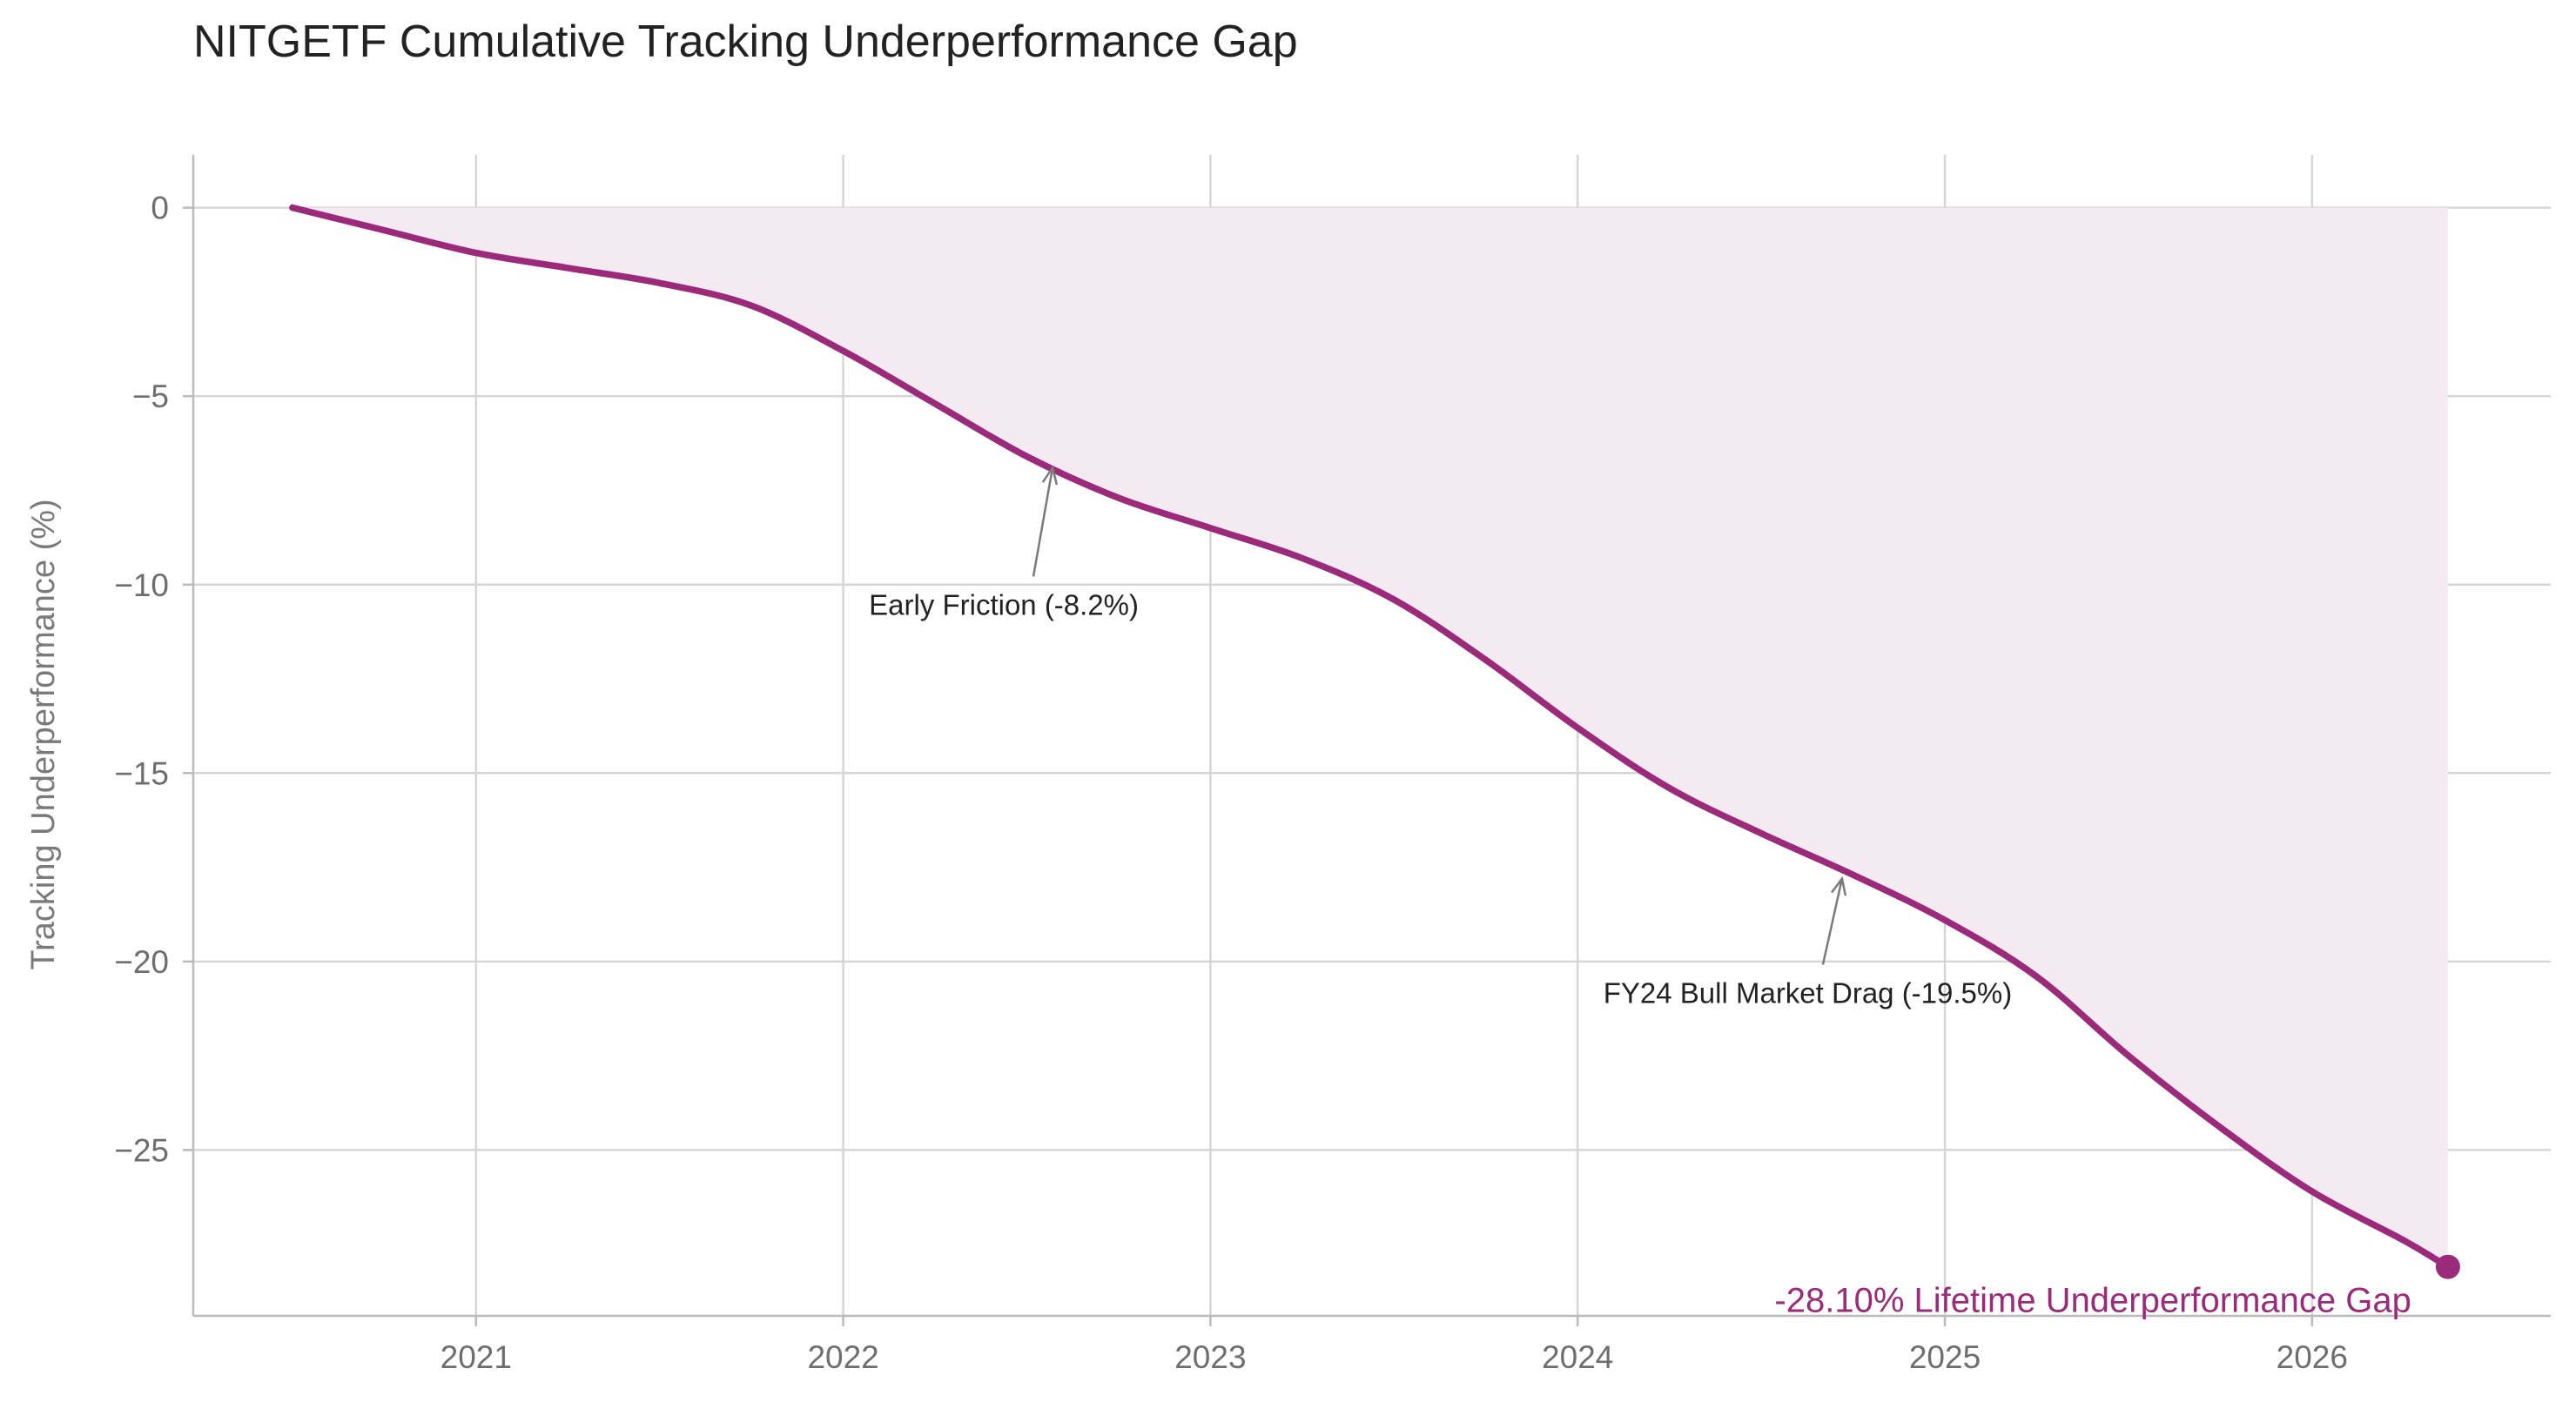 Image resolution: width=2576 pixels, height=1402 pixels. Describe the element at coordinates (1210, 1357) in the screenshot. I see `x-tick-label: 2023` at that location.